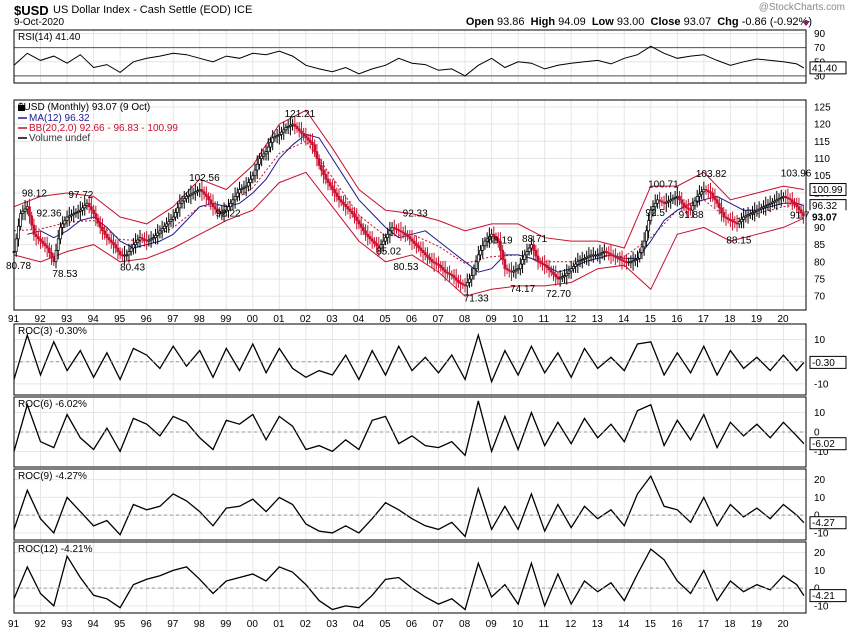 The width and height of the screenshot is (850, 633). I want to click on low-label: Low, so click(602, 22).